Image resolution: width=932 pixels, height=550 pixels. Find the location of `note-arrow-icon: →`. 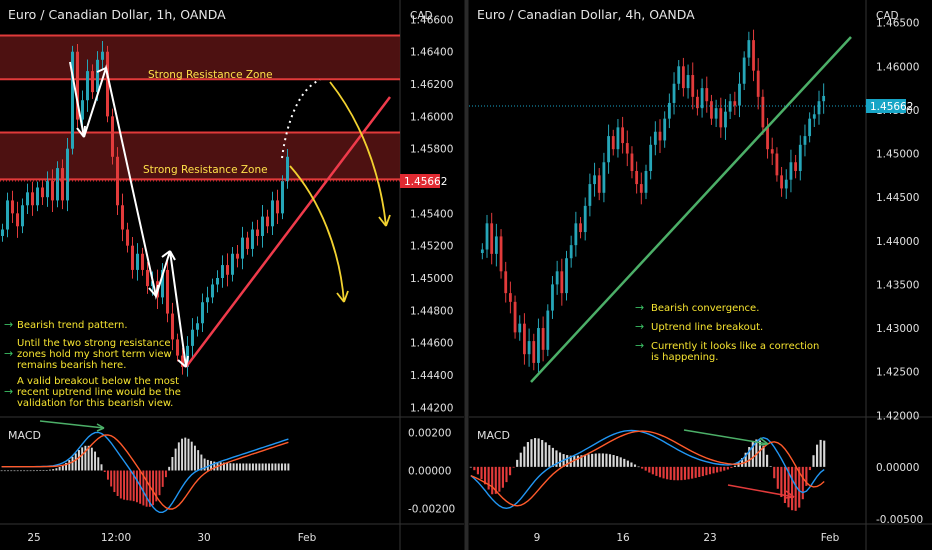

note-arrow-icon: → is located at coordinates (639, 307).